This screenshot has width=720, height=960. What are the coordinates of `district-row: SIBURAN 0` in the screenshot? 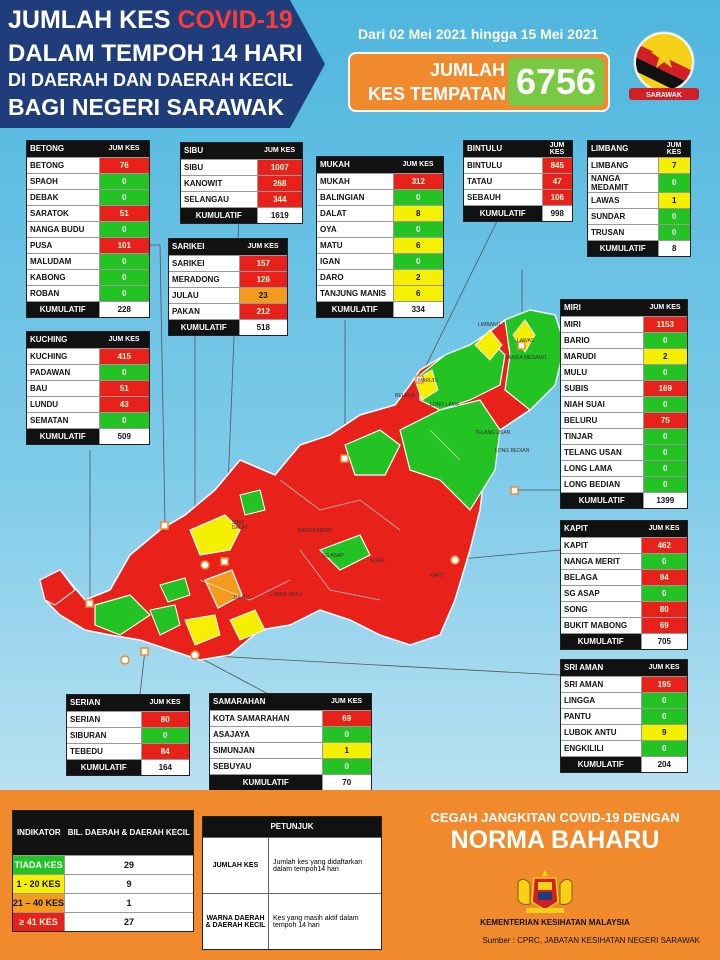 It's located at (128, 734).